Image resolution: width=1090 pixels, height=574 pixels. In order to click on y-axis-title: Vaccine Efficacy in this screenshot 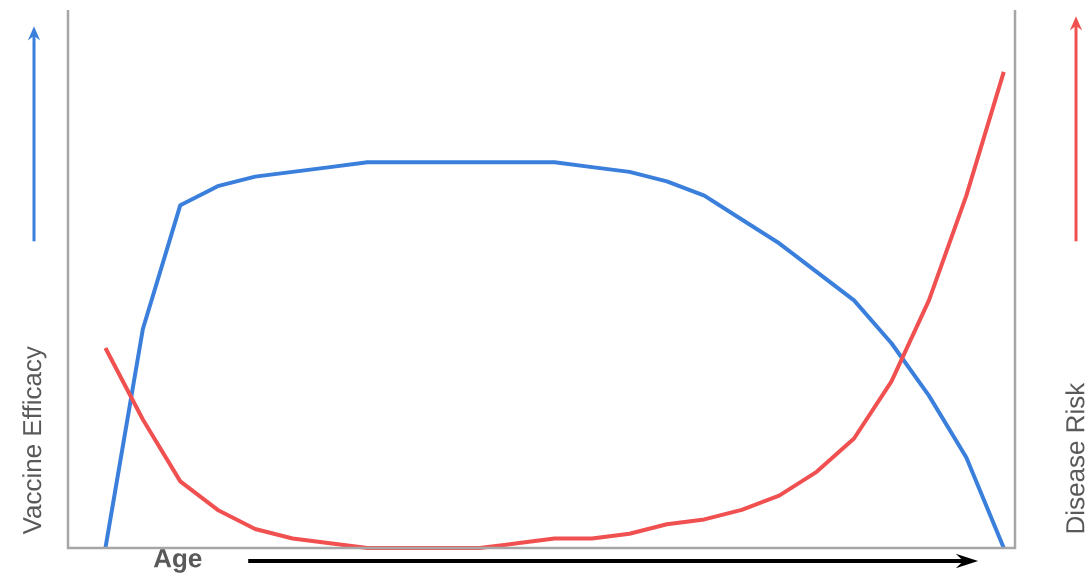, I will do `click(34, 440)`.